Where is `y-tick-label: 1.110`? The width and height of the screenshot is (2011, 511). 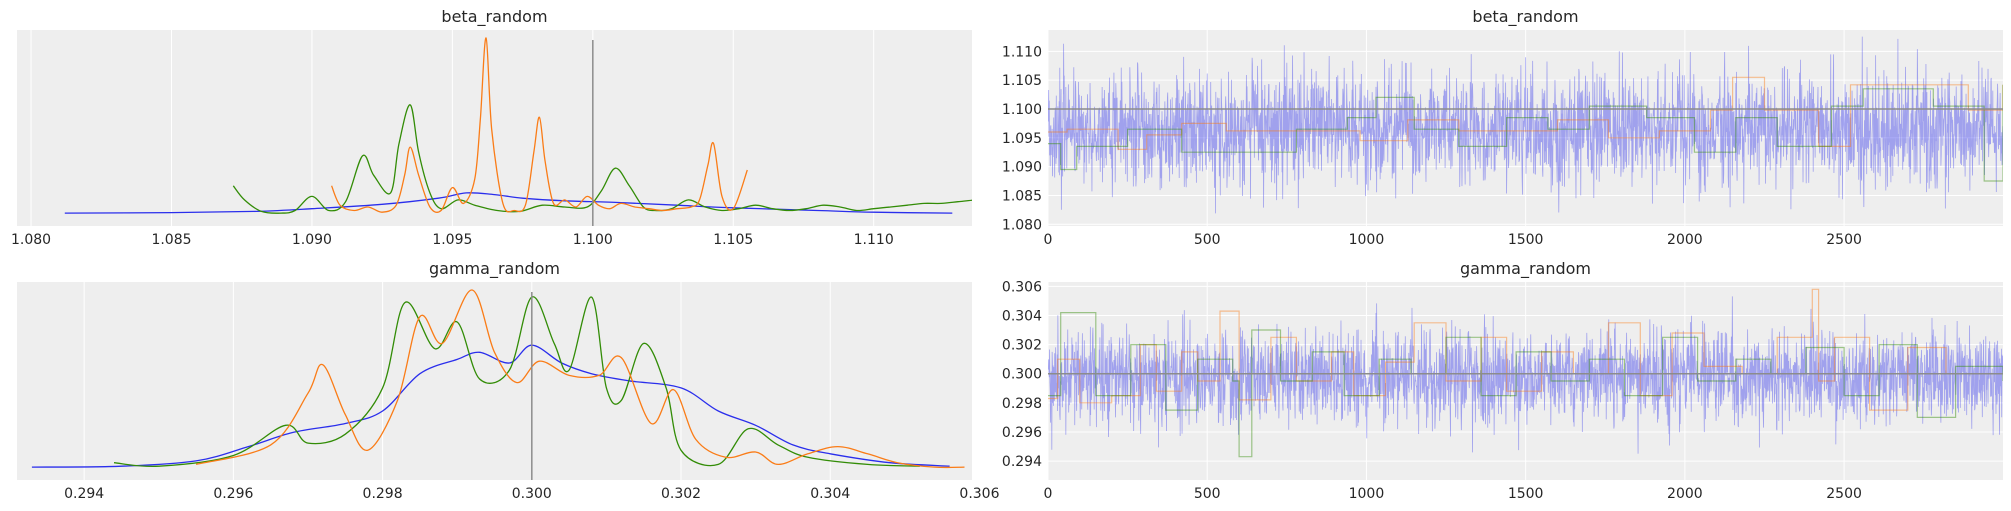
y-tick-label: 1.110 is located at coordinates (1022, 52).